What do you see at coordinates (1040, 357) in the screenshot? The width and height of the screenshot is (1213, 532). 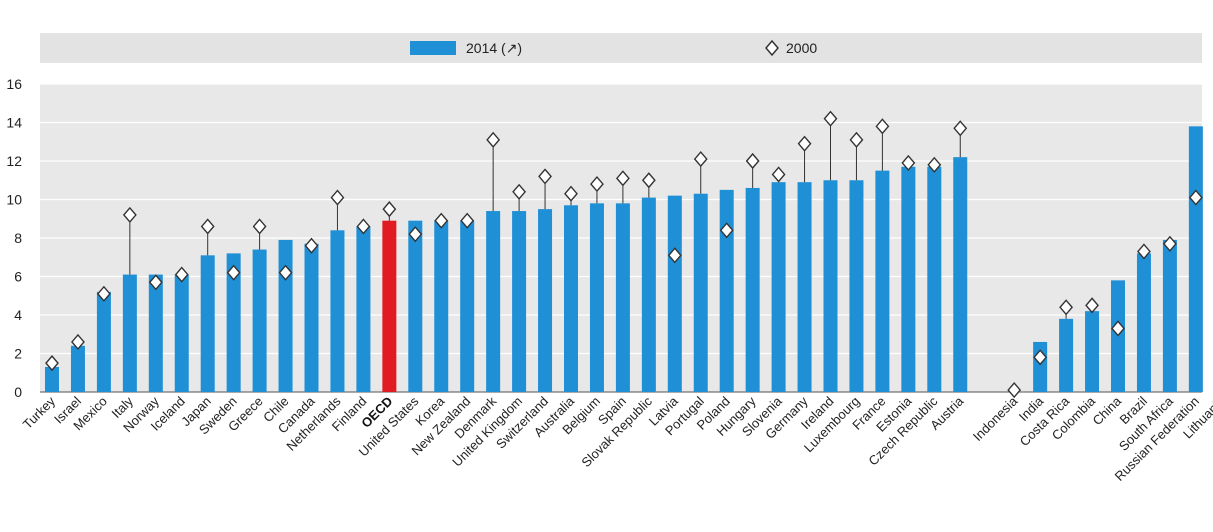 I see `marker-2000-india` at bounding box center [1040, 357].